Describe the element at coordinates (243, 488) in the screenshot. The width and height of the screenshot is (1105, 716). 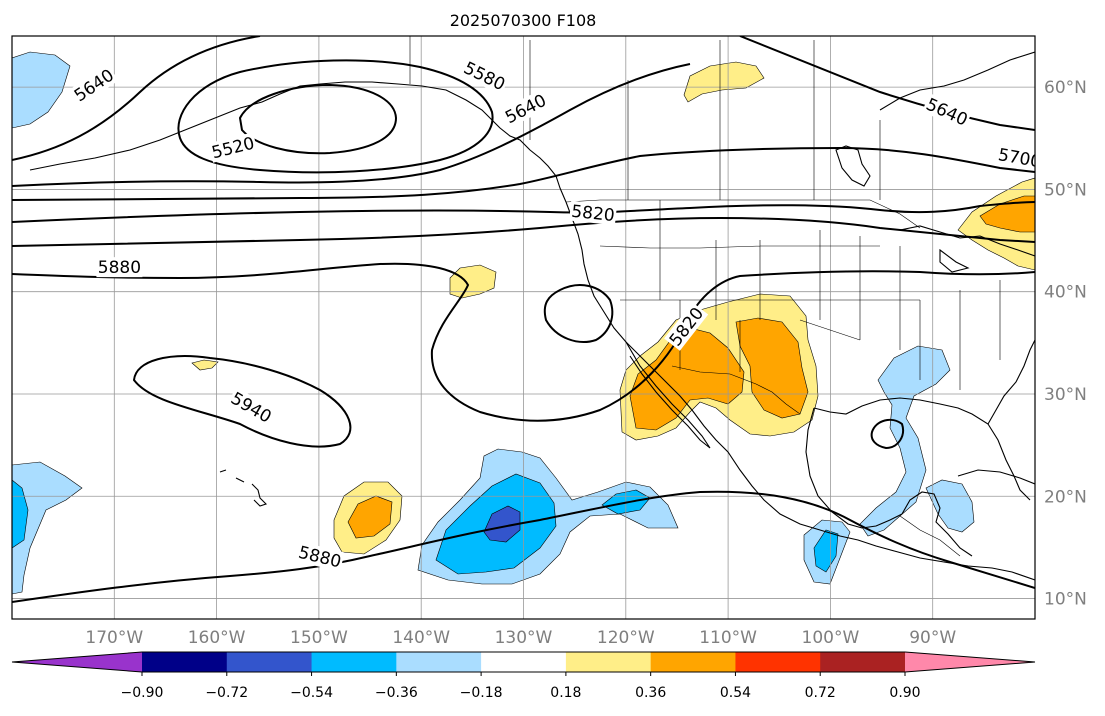
I see `coastline-hawaii` at that location.